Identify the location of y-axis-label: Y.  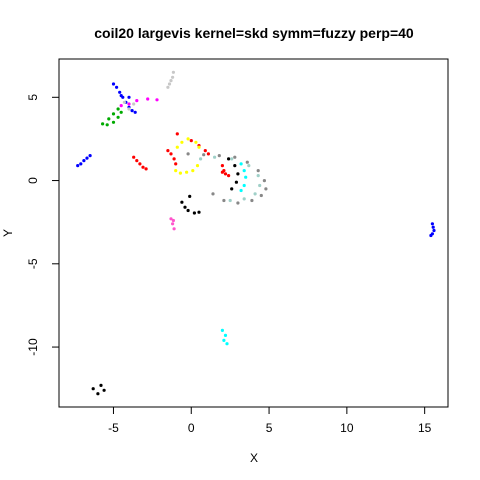
(8, 233).